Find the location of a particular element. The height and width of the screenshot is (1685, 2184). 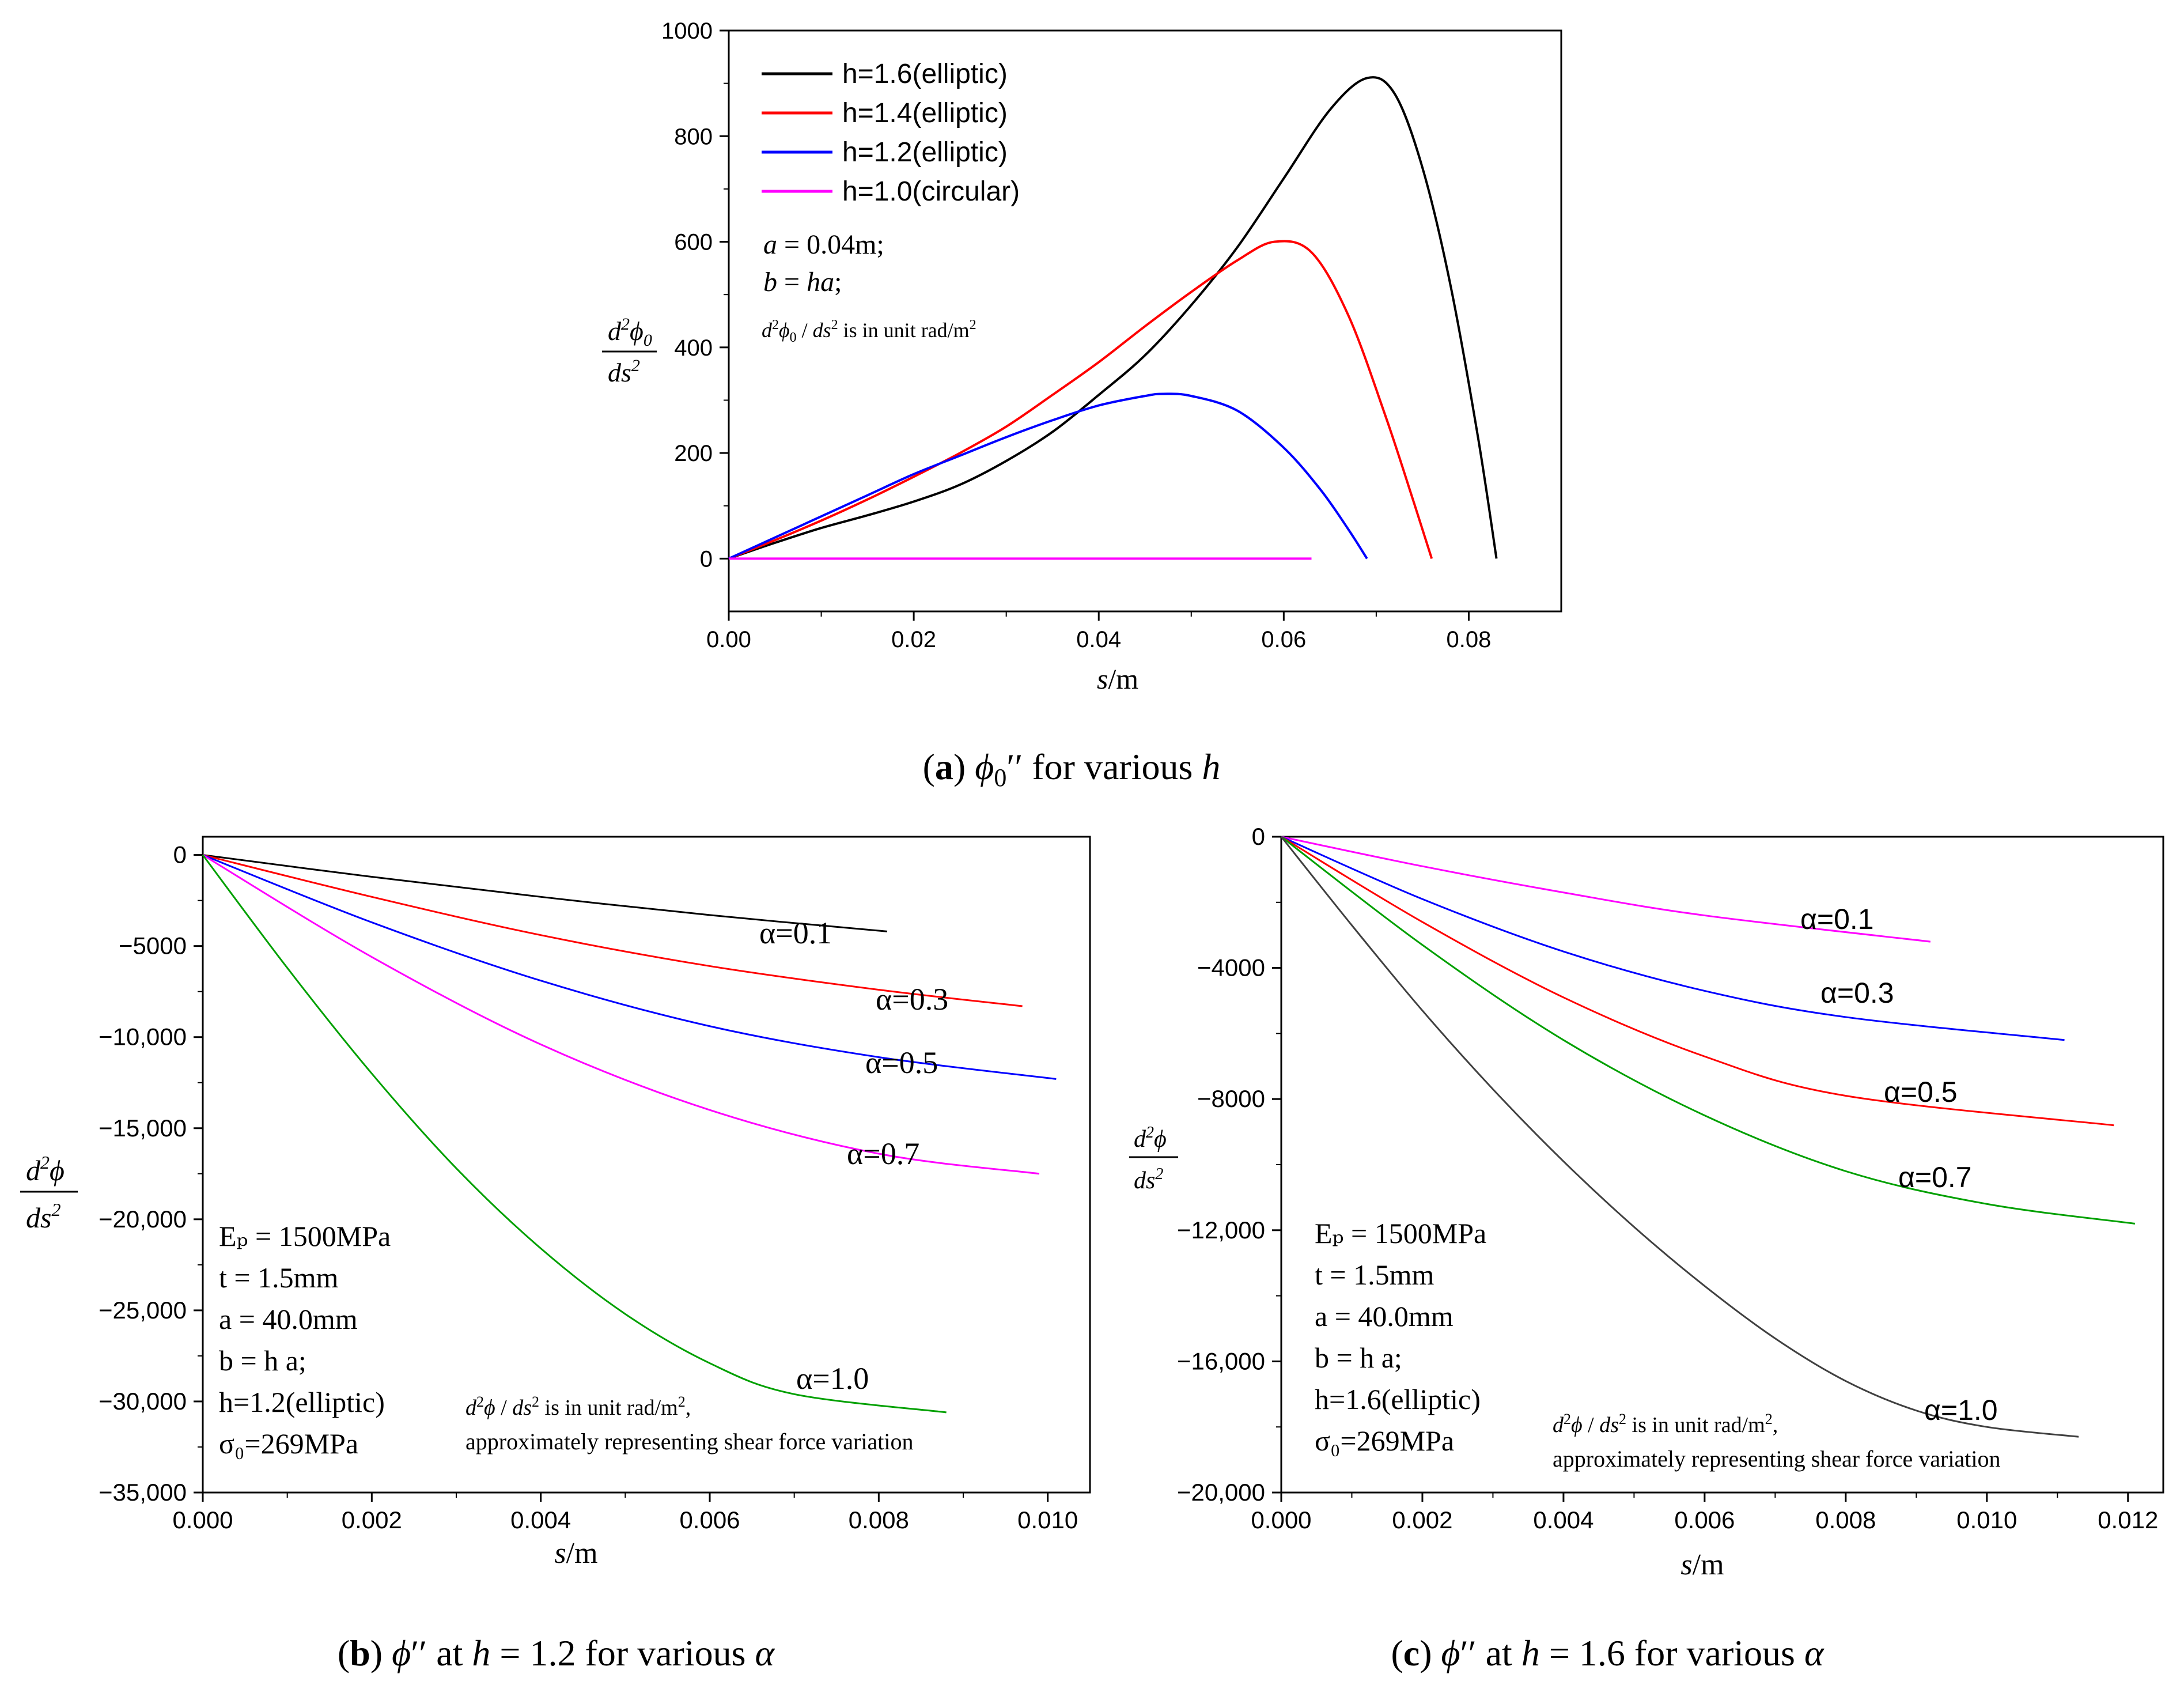

c-ytick-label: −4000 is located at coordinates (1231, 968).